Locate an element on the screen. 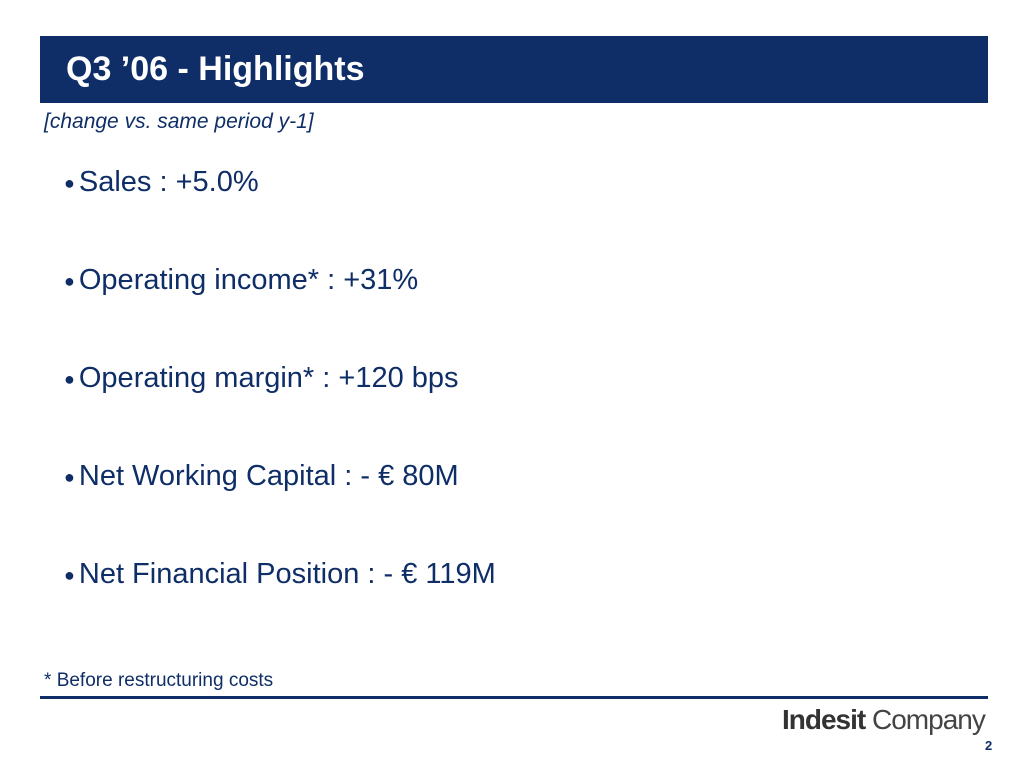  bullet: ● Operating income* : +31% is located at coordinates (241, 280).